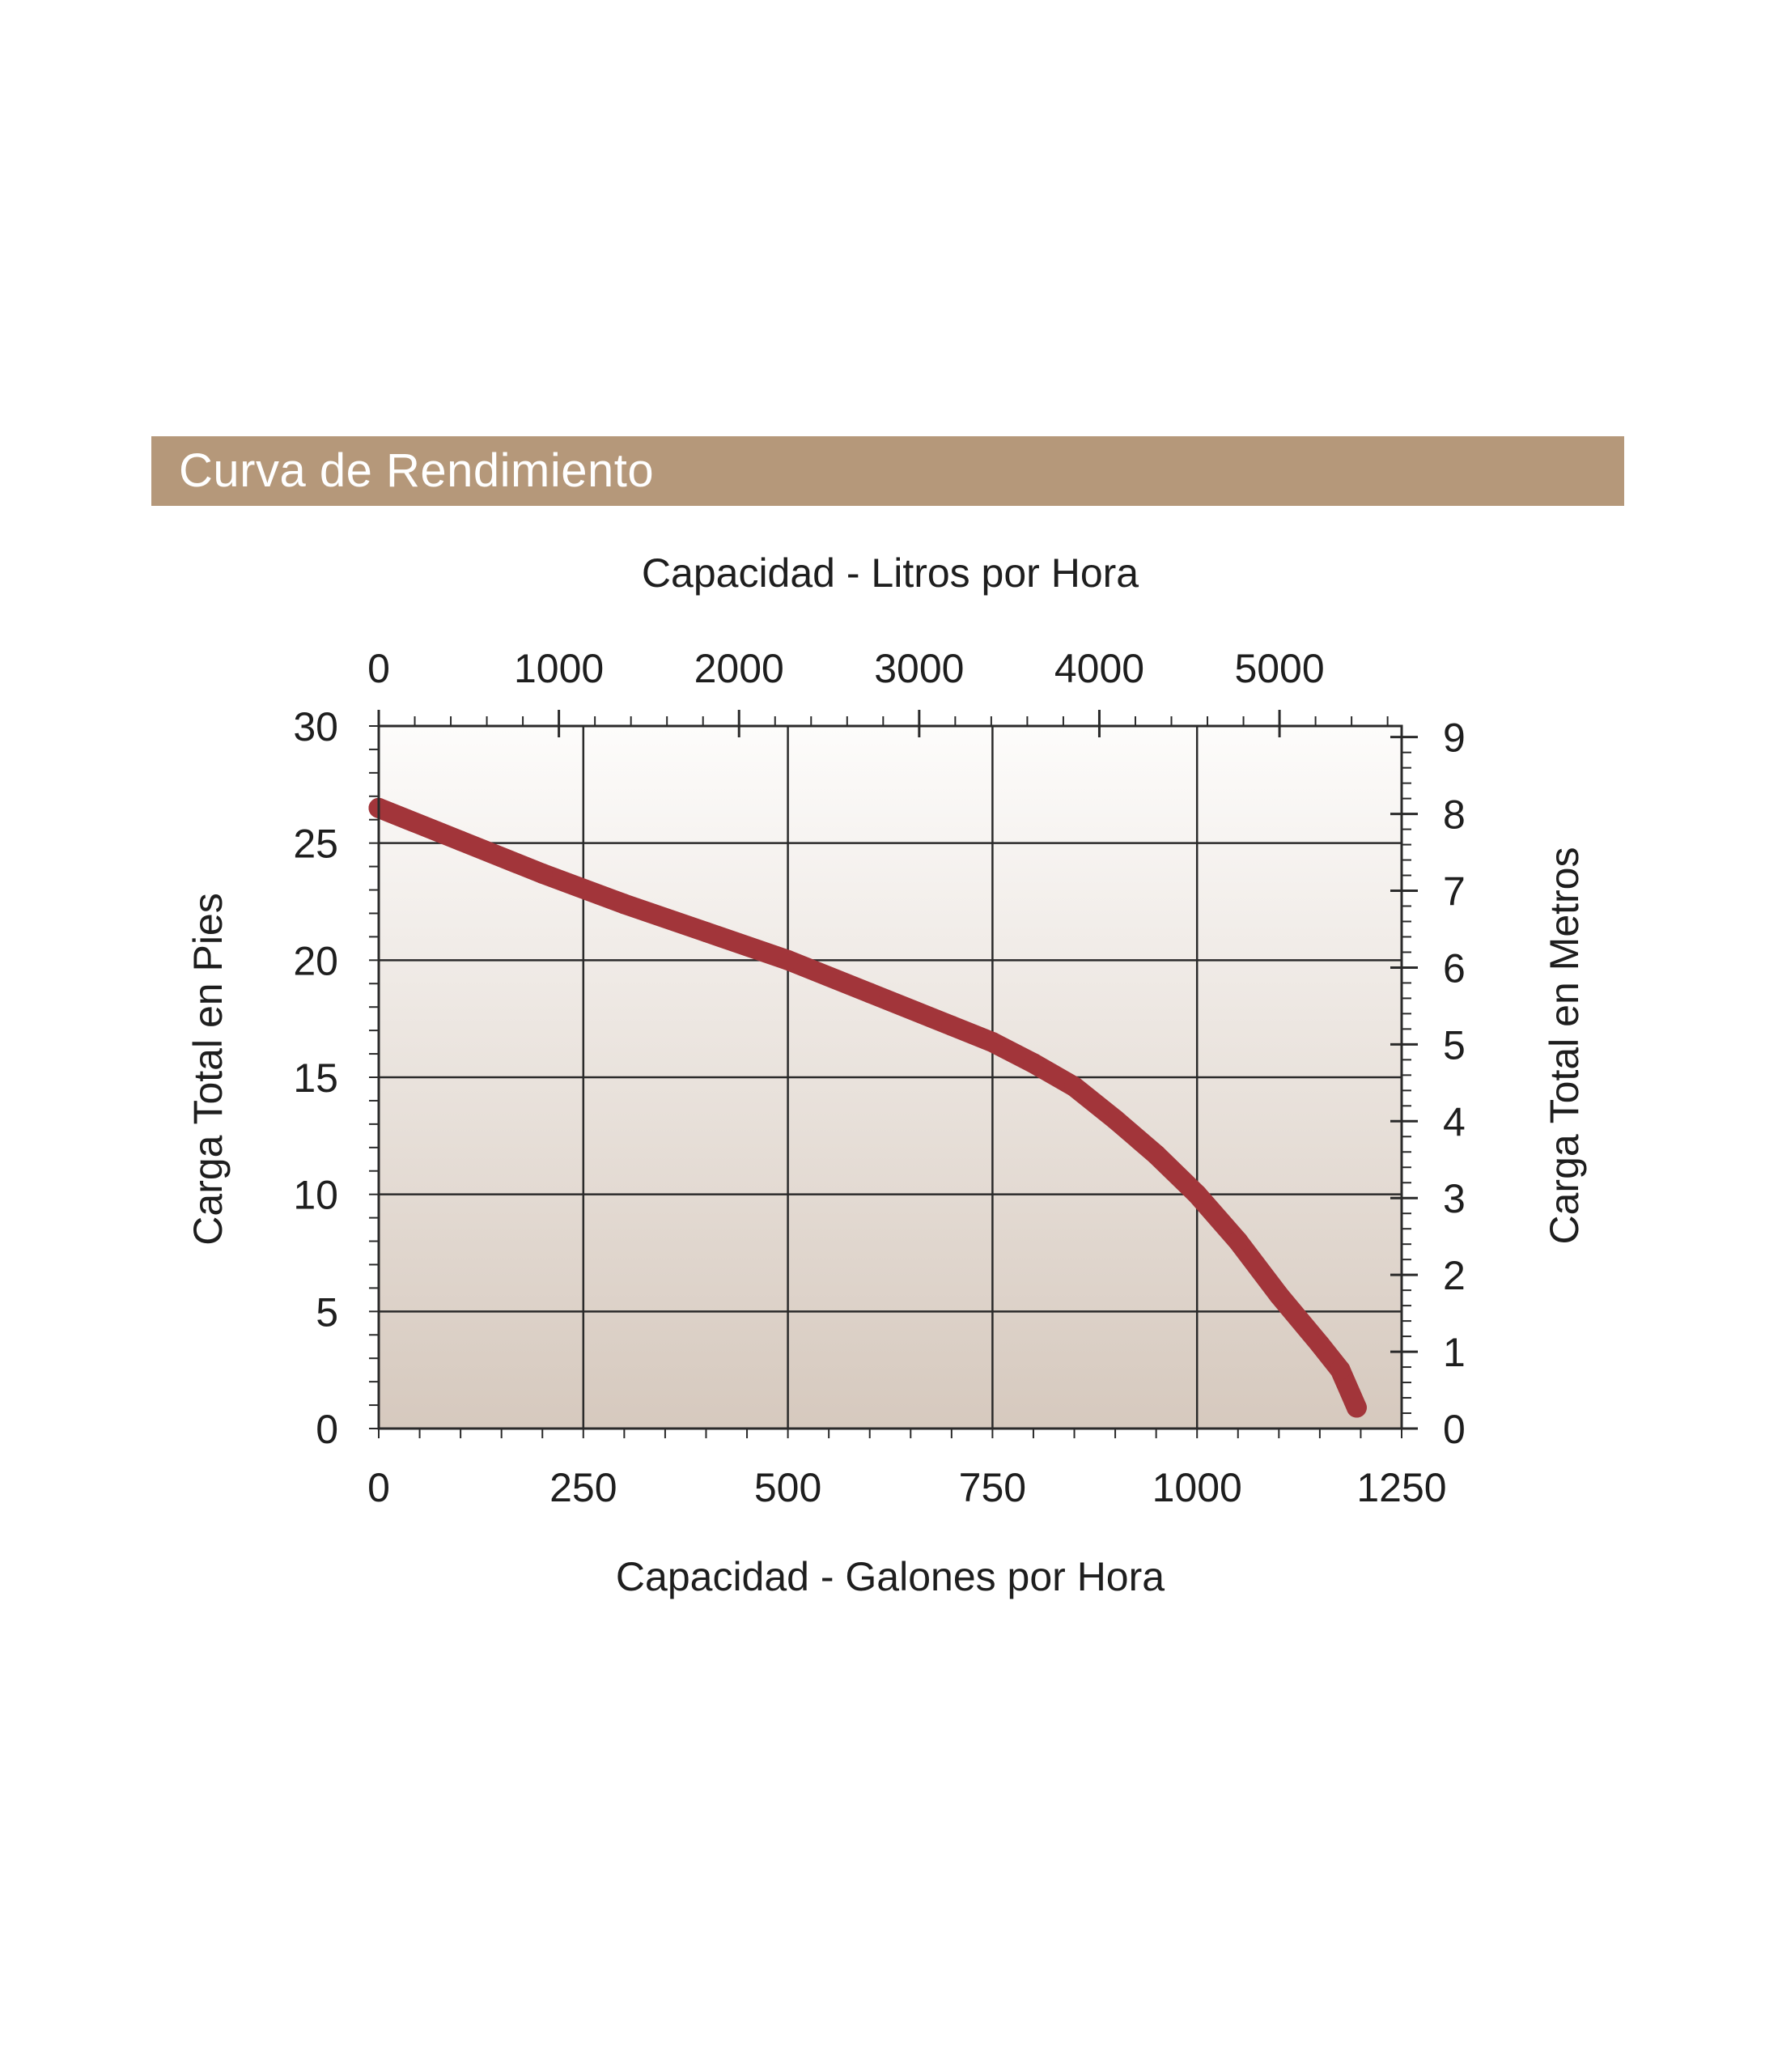 Image resolution: width=1782 pixels, height=2072 pixels. Describe the element at coordinates (1401, 1487) in the screenshot. I see `x-tick-label: 1250` at that location.